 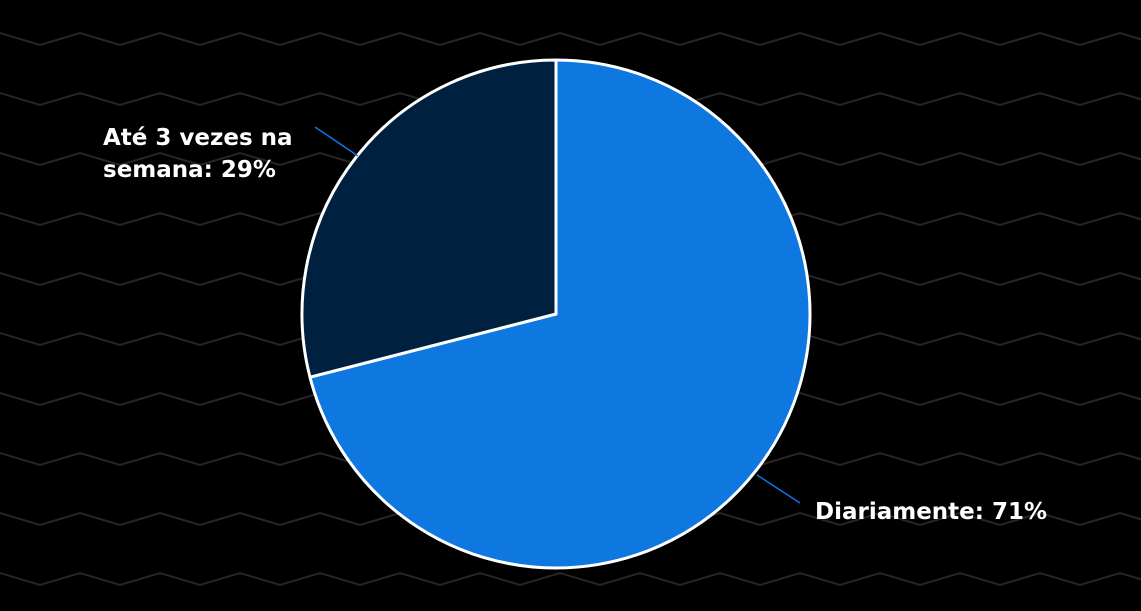 What do you see at coordinates (336, 141) in the screenshot?
I see `leader-line-ate-3-vezes` at bounding box center [336, 141].